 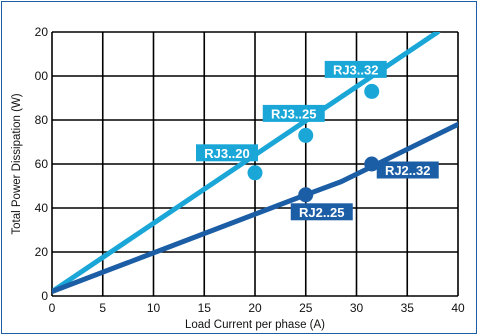 I want to click on data-label: RJ3..32, so click(x=356, y=69).